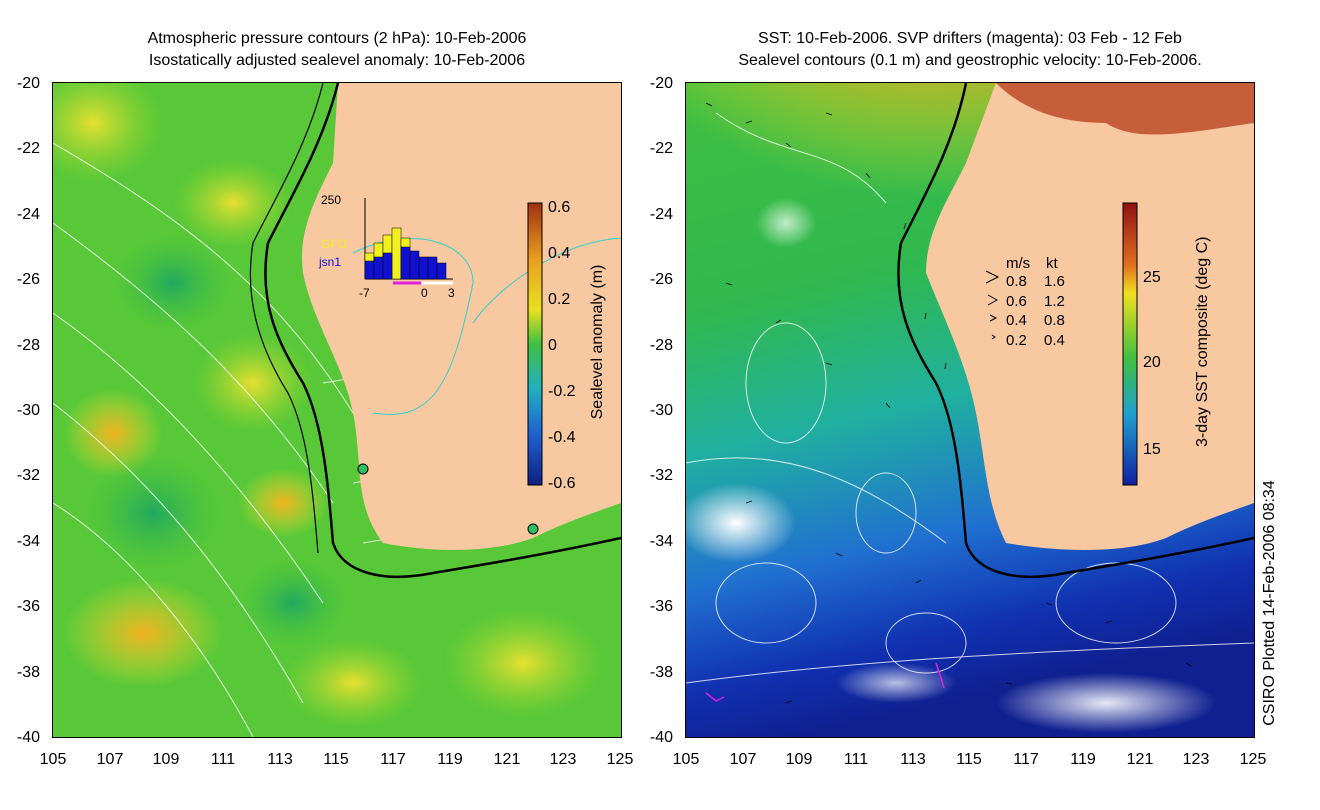 Image resolution: width=1320 pixels, height=810 pixels. What do you see at coordinates (408, 241) in the screenshot?
I see `altimeter-histogram` at bounding box center [408, 241].